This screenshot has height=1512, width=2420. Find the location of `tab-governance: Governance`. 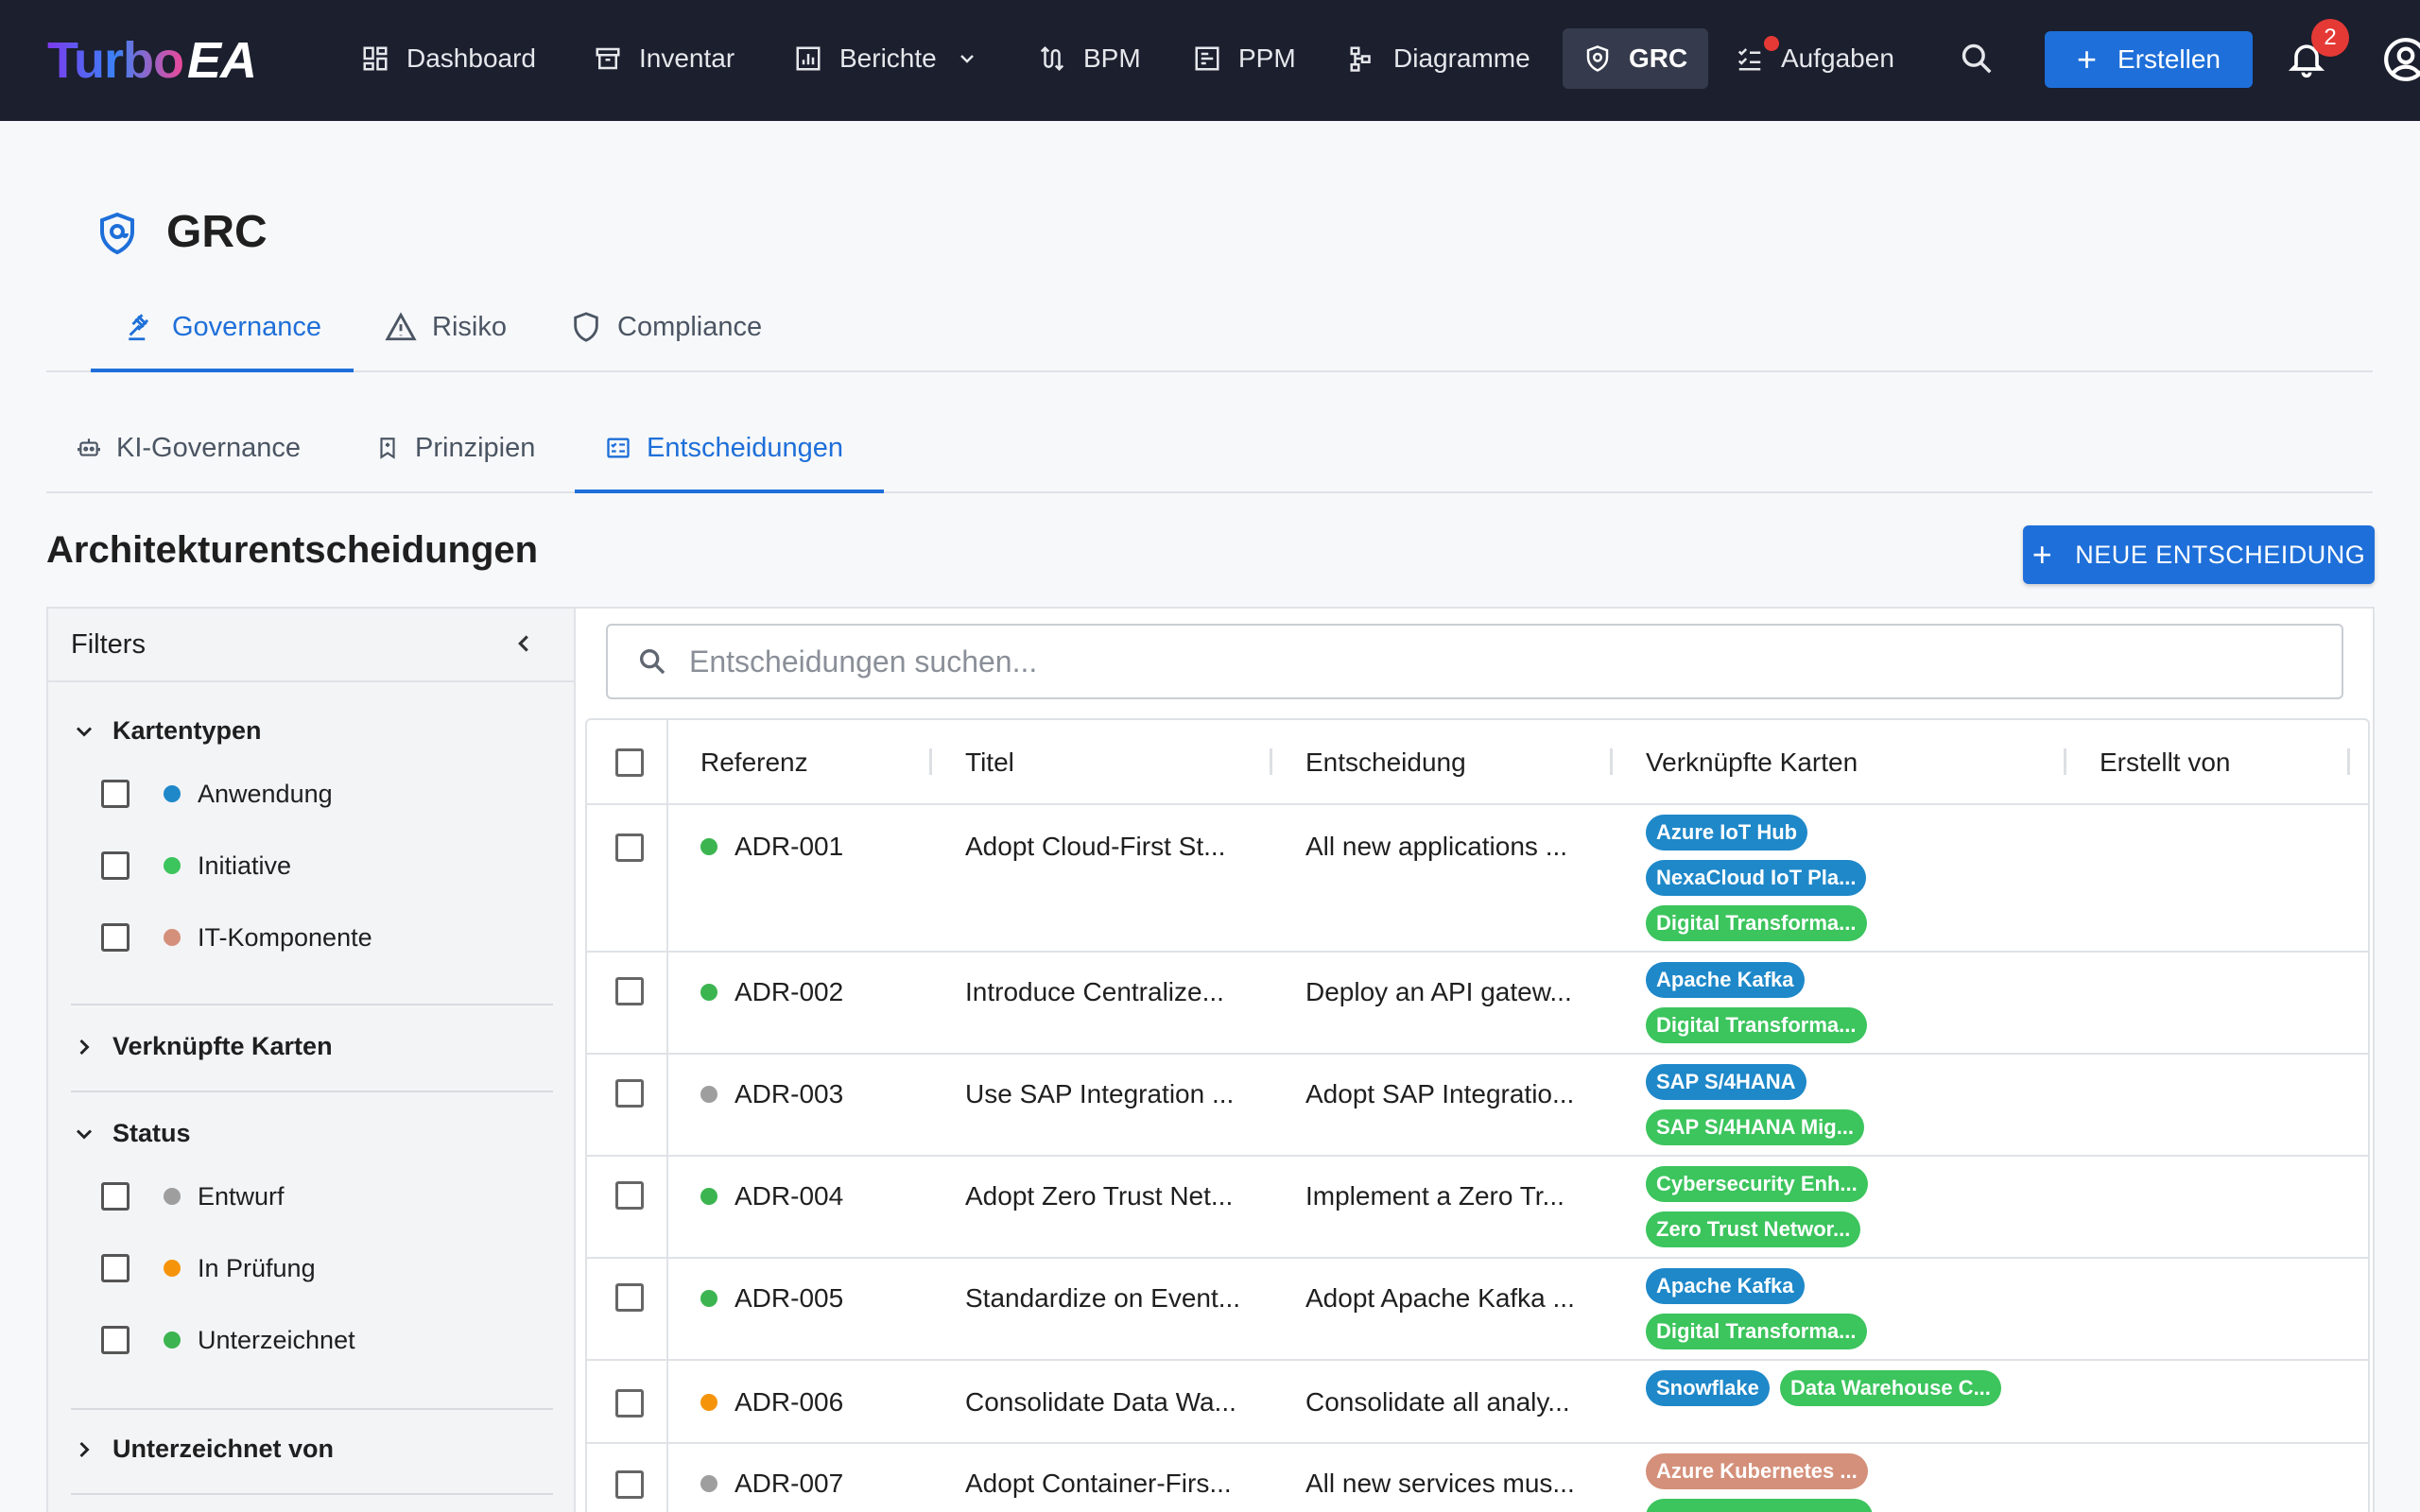

tab-governance: Governance is located at coordinates (222, 328).